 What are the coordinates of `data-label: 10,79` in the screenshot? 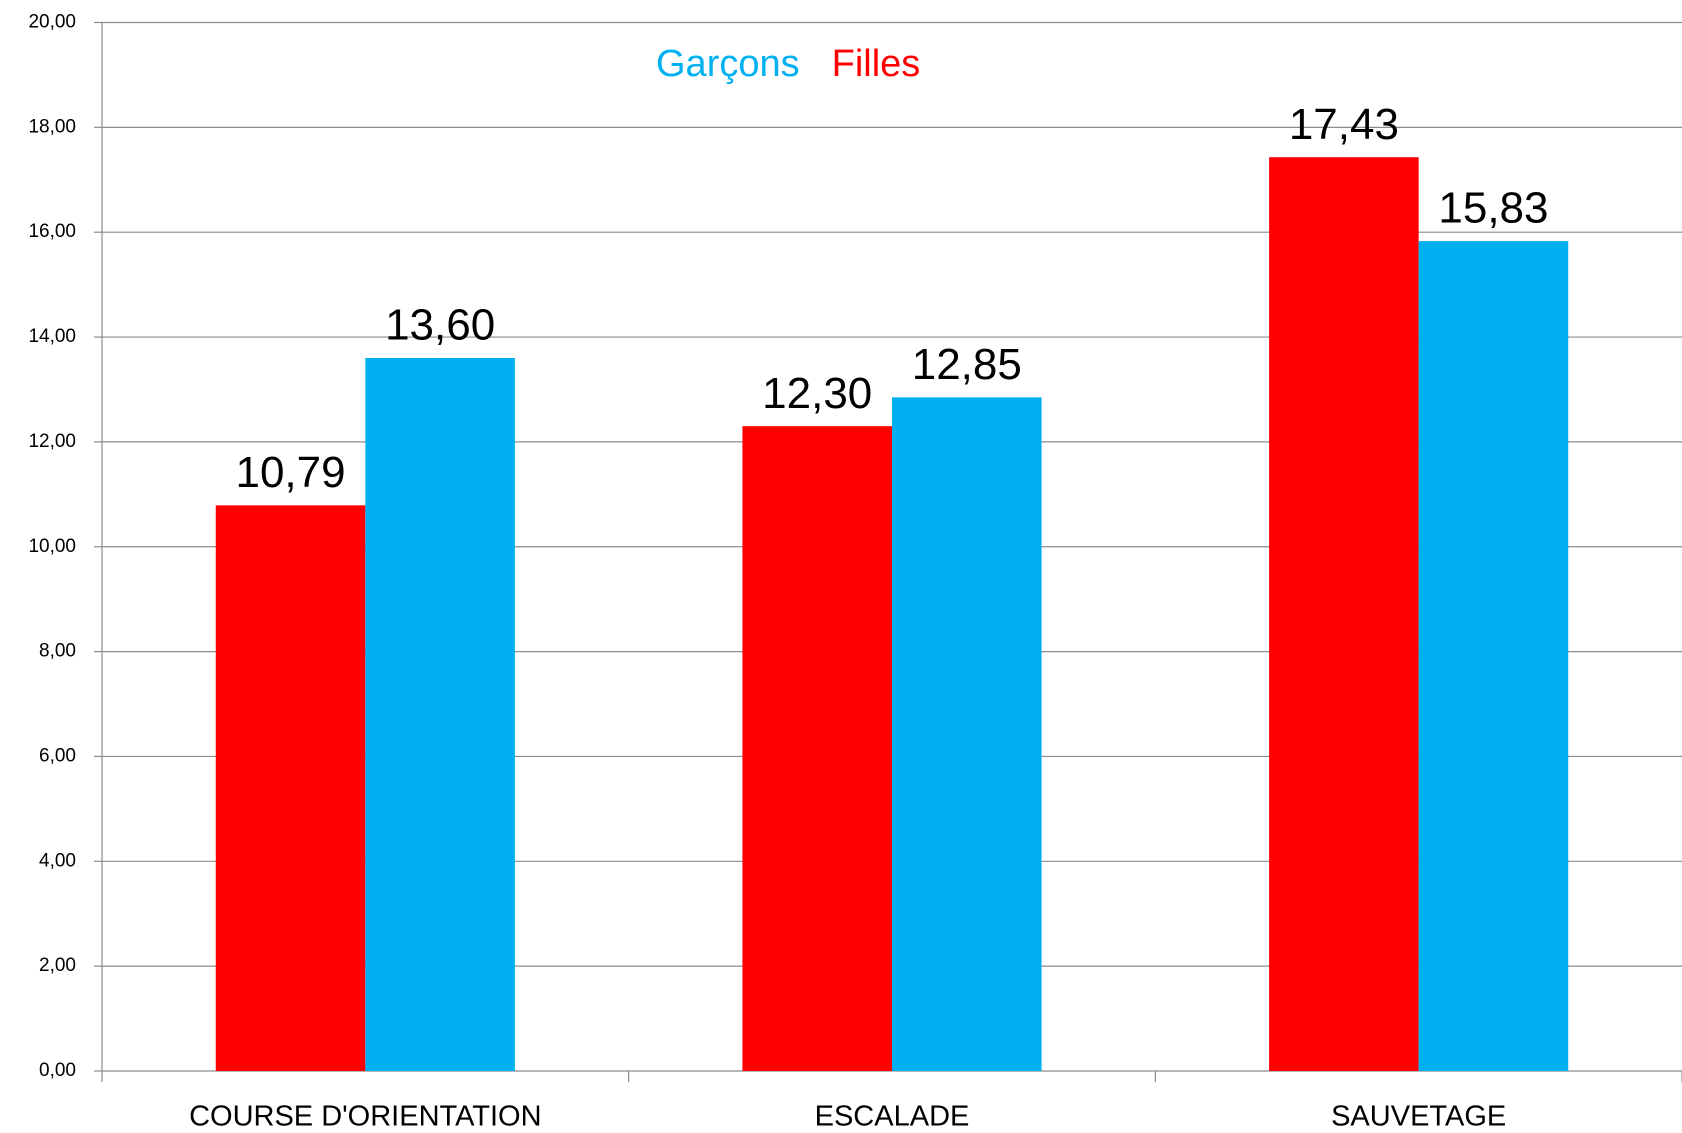 It's located at (290, 472).